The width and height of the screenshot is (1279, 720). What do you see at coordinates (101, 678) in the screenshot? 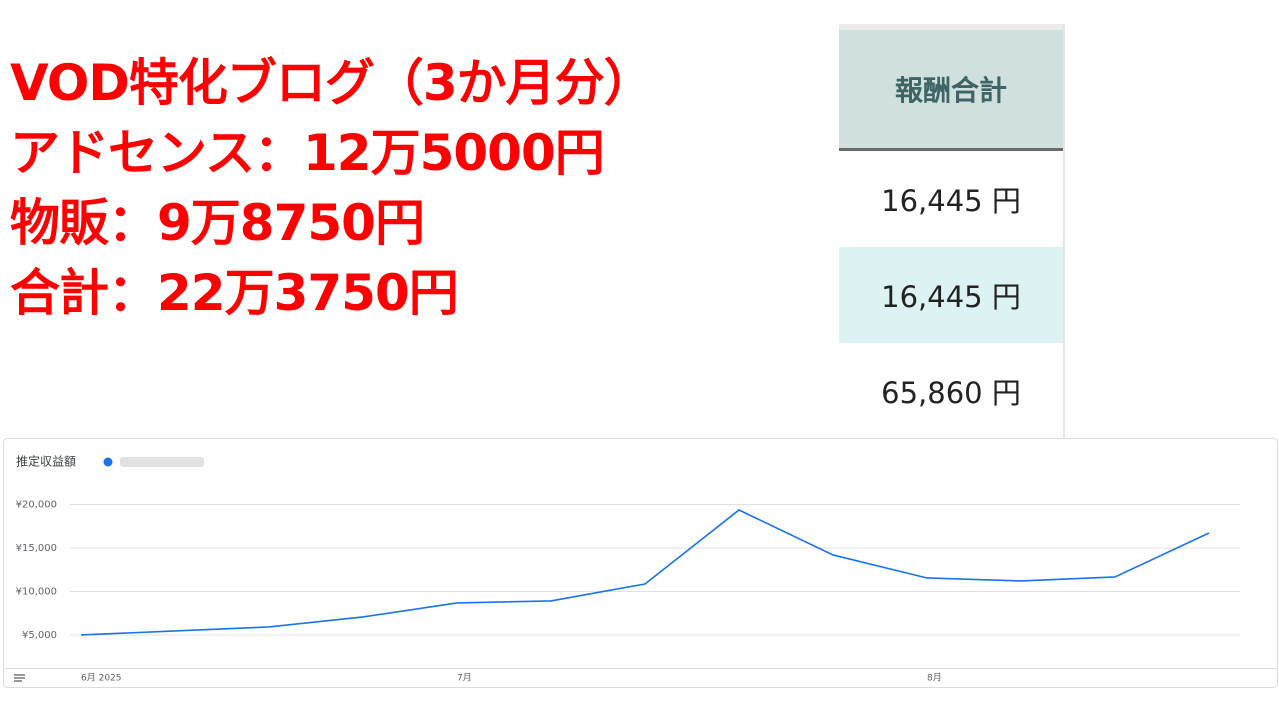
I see `x-tick-label: 6月 2025` at bounding box center [101, 678].